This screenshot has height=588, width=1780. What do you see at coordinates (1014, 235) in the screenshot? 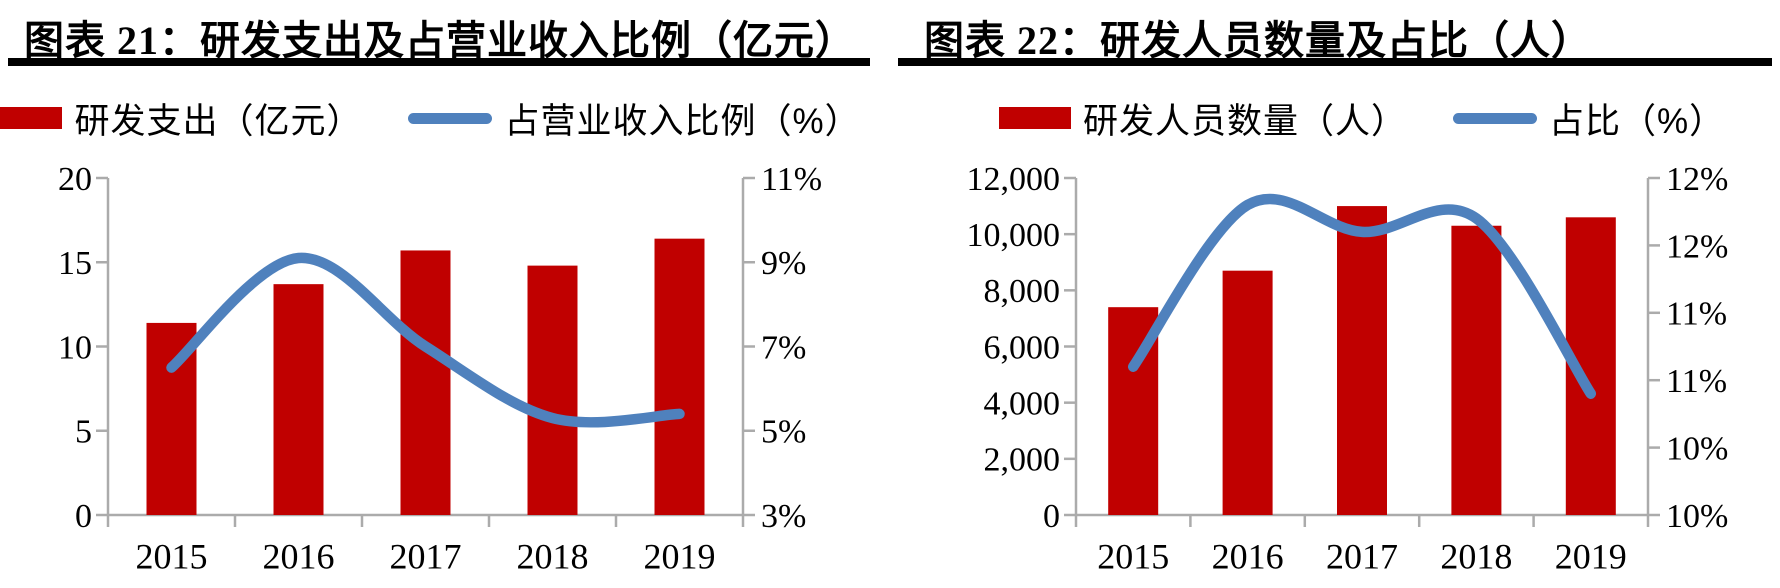
I see `left-axis-tick-label: 10,000` at bounding box center [1014, 235].